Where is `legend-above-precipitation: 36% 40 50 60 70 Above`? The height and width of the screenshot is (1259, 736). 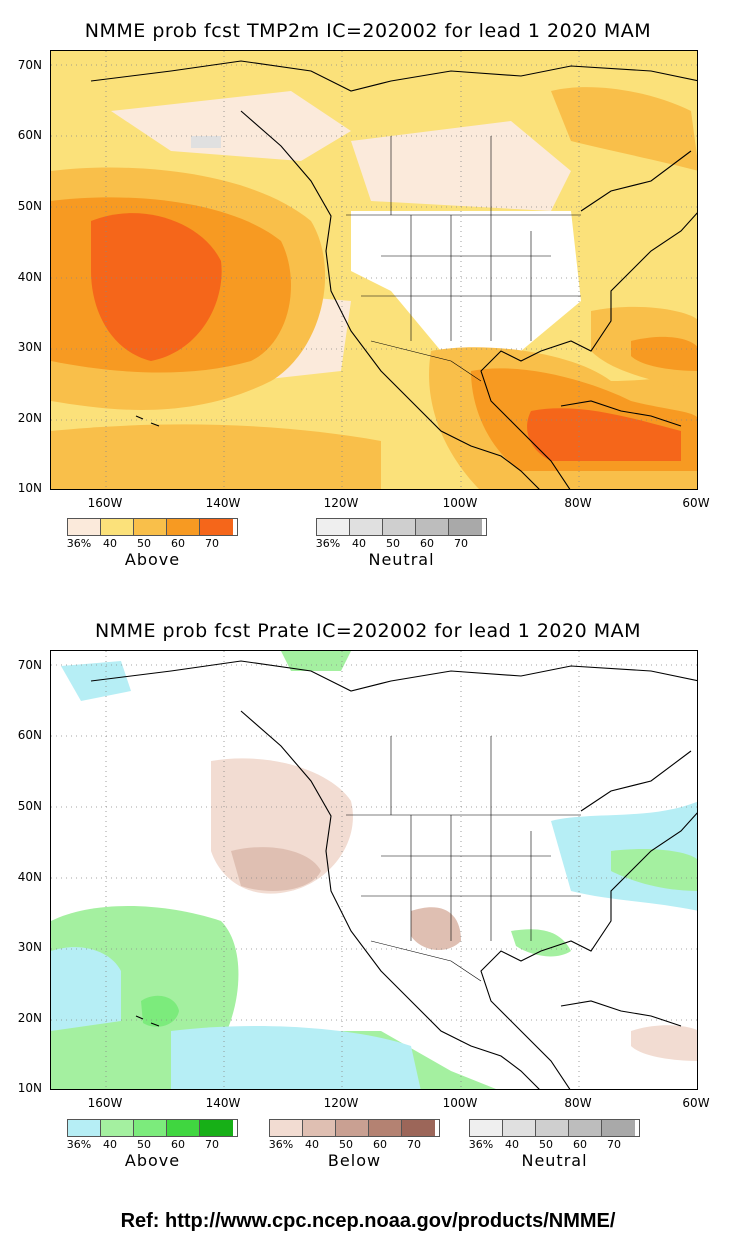
legend-above-precipitation: 36% 40 50 60 70 Above is located at coordinates (152, 1144).